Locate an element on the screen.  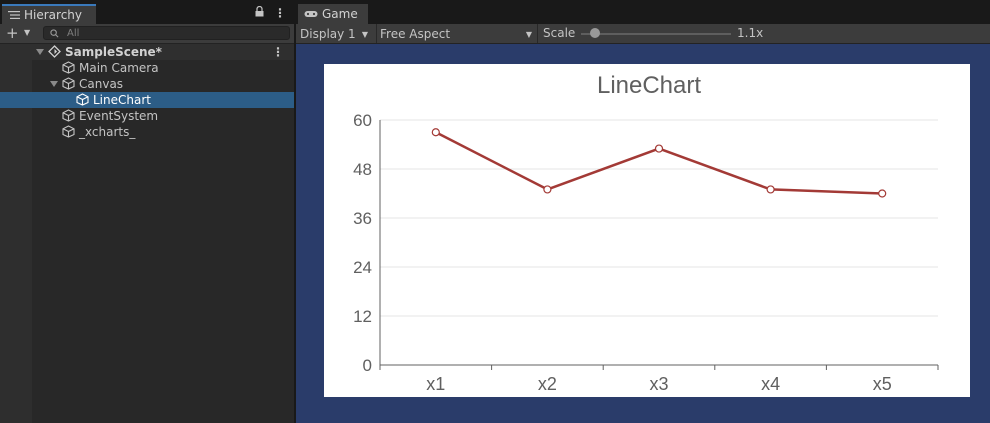
unity-scene-icon is located at coordinates (54, 51).